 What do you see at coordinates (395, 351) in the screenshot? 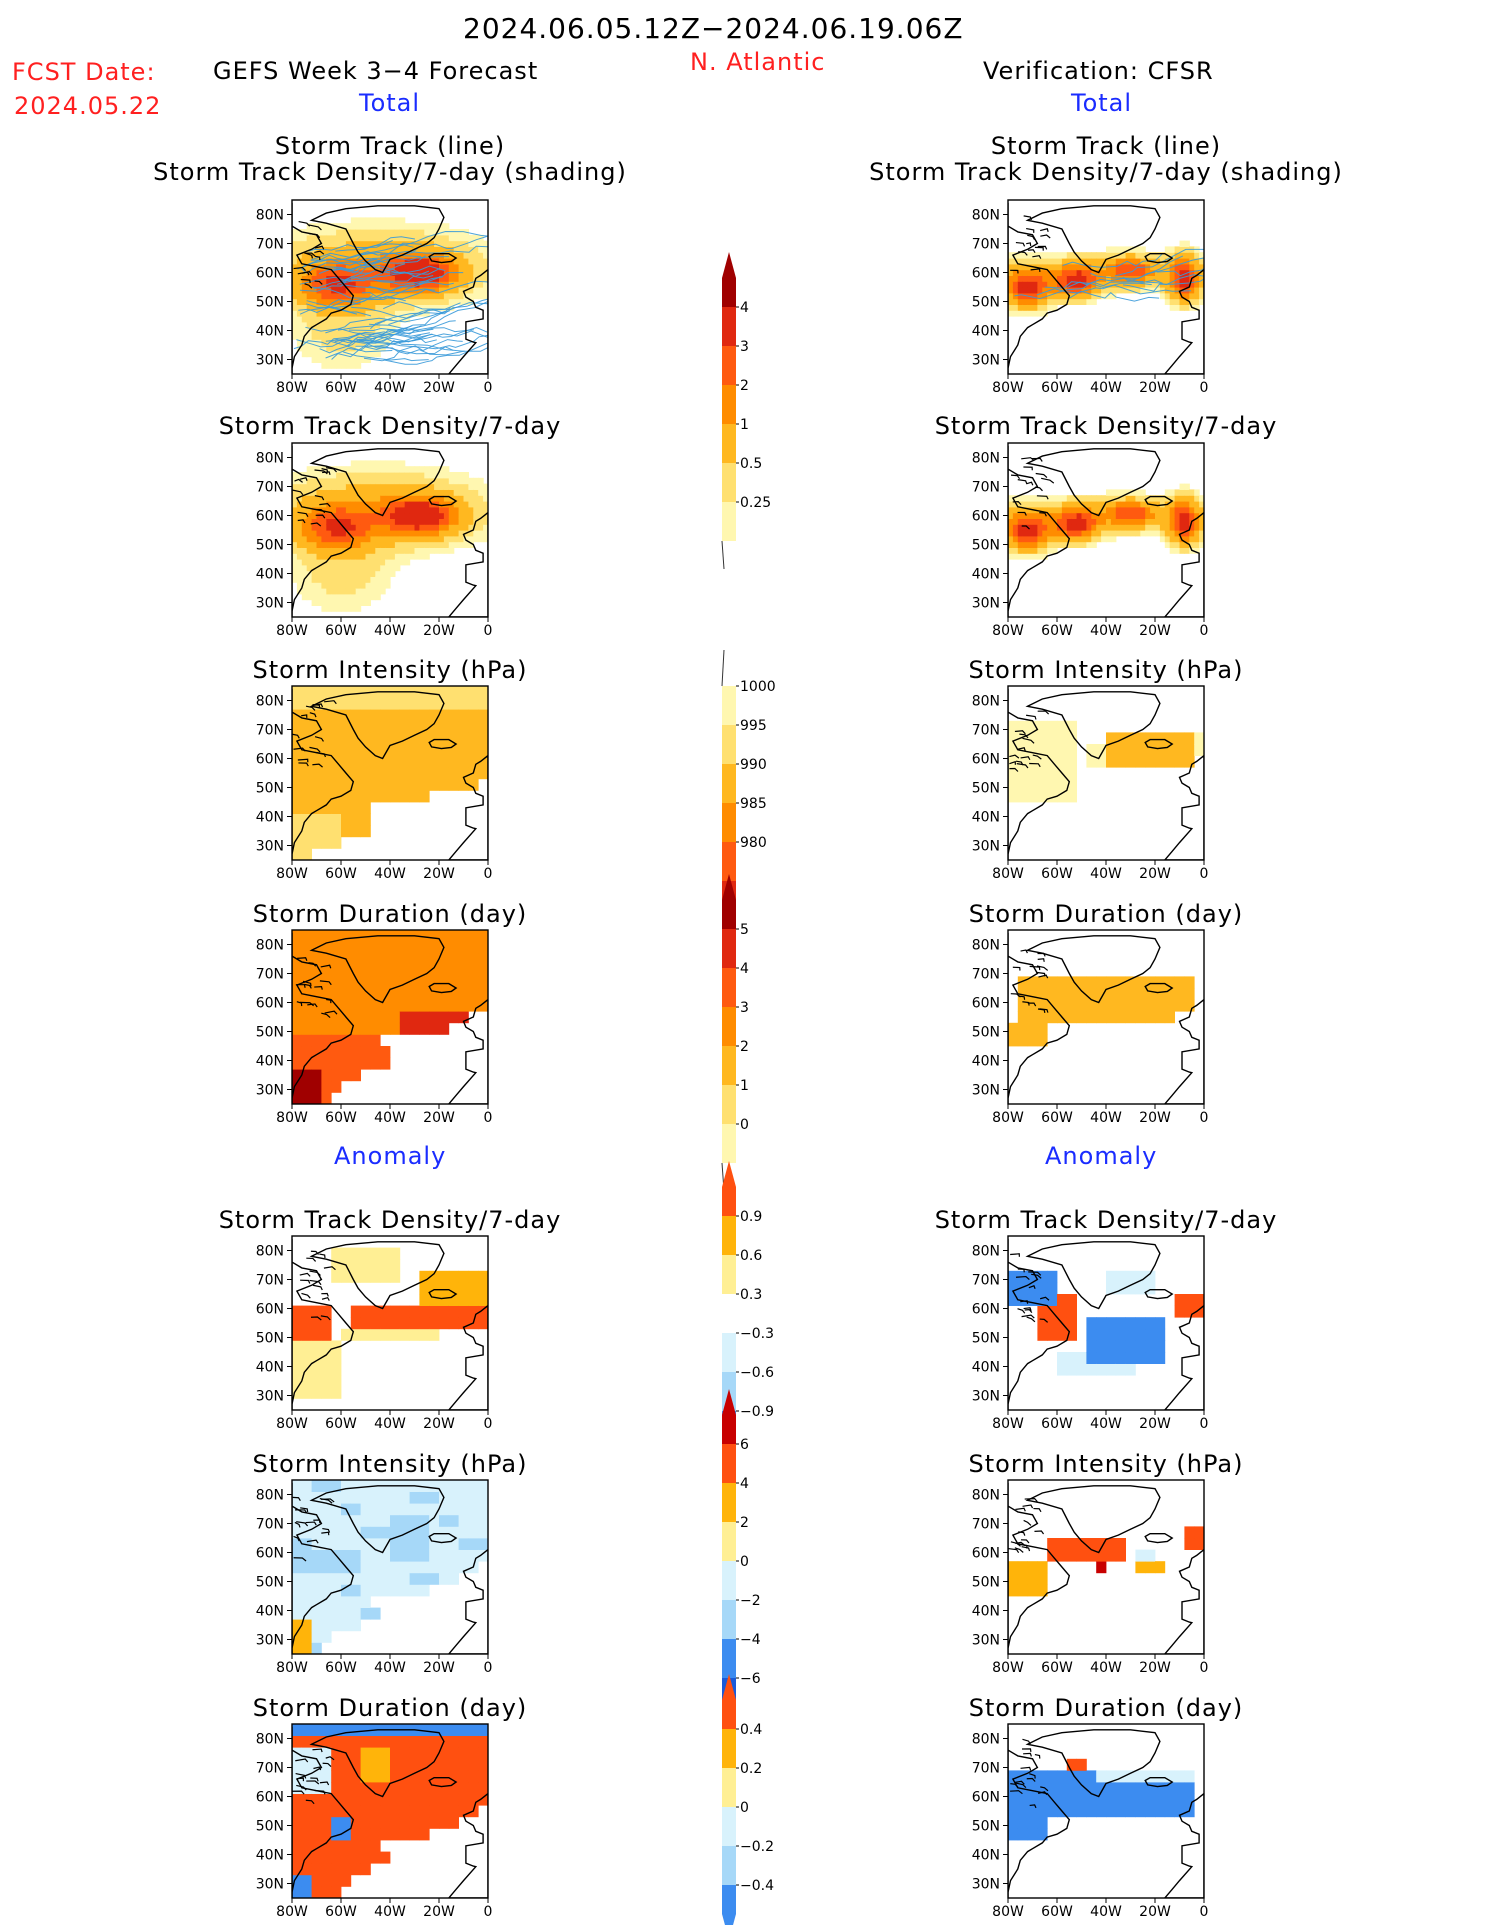
I see `storm-track-line` at bounding box center [395, 351].